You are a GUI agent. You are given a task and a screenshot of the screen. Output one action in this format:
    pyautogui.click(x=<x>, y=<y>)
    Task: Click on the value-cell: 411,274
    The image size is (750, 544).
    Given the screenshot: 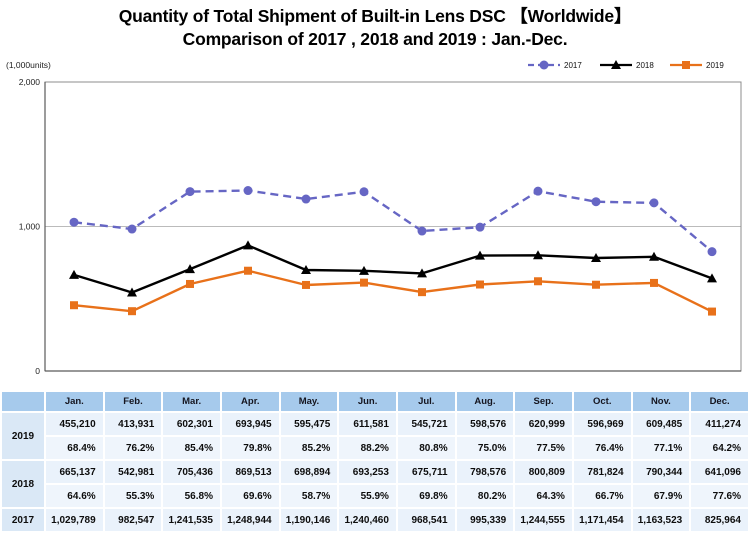 What is the action you would take?
    pyautogui.click(x=719, y=424)
    